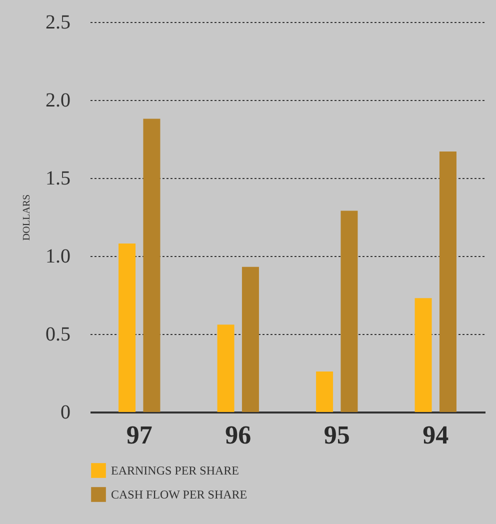 The image size is (496, 524). Describe the element at coordinates (58, 101) in the screenshot. I see `y-tick-label: 2.0` at that location.